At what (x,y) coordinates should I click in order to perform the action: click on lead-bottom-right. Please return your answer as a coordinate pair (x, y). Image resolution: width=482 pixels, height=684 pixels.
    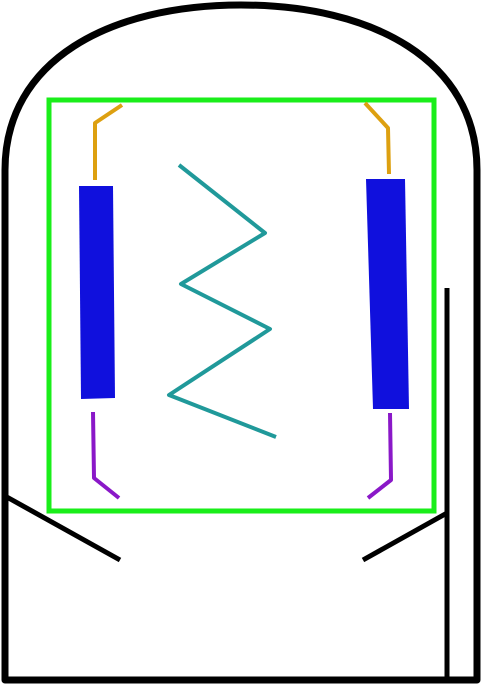
    Looking at the image, I should click on (379, 456).